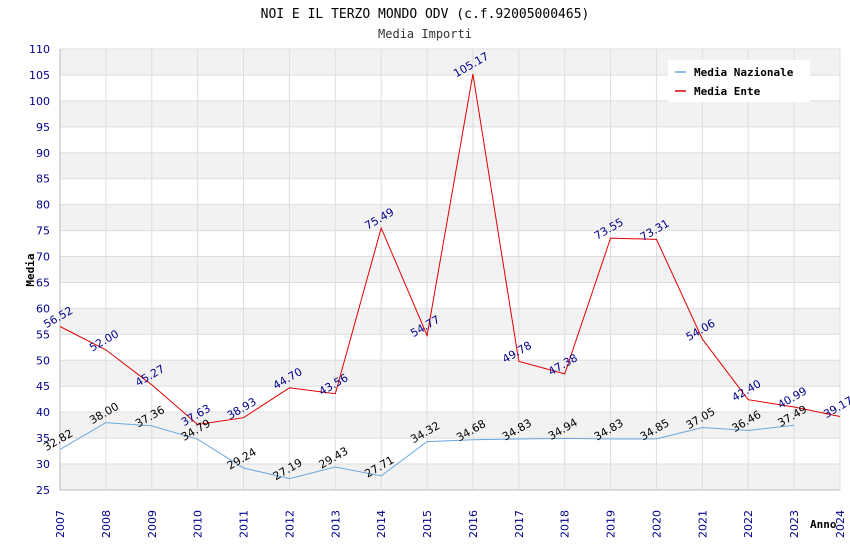 The width and height of the screenshot is (850, 550). What do you see at coordinates (43, 490) in the screenshot?
I see `y-tick-label: 25` at bounding box center [43, 490].